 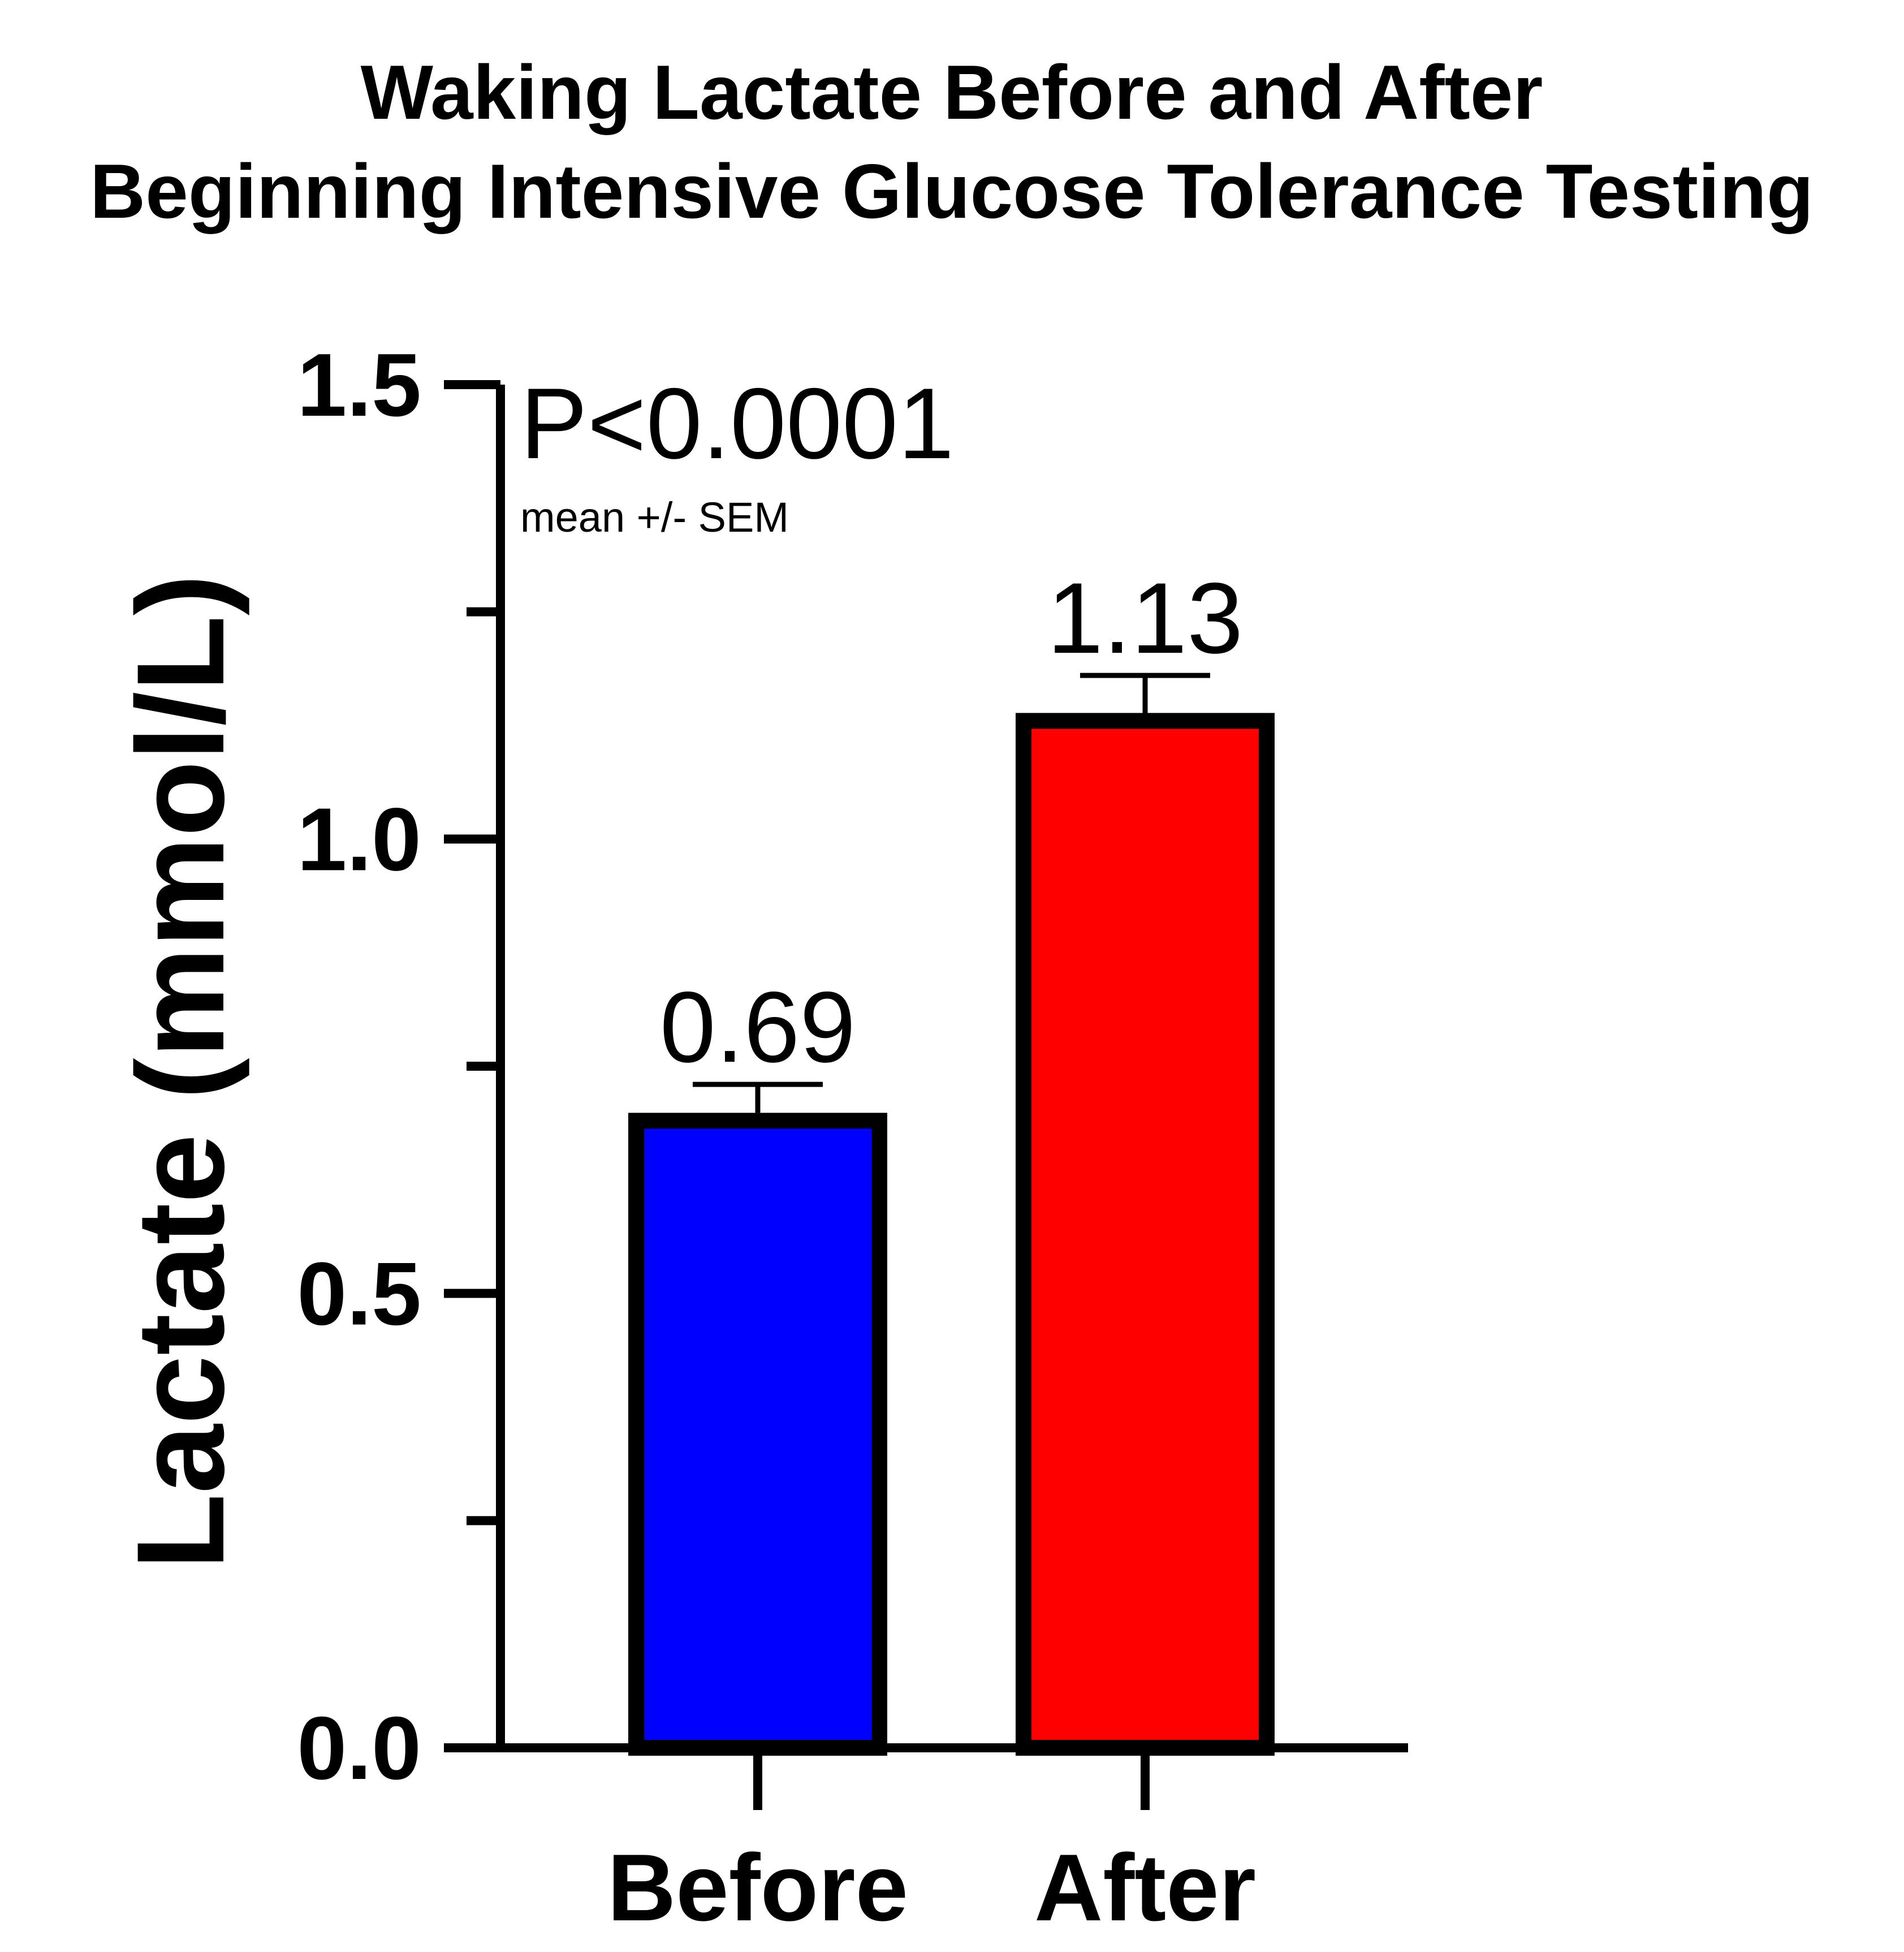 What do you see at coordinates (931, 1845) in the screenshot?
I see `x-ticks: Before After` at bounding box center [931, 1845].